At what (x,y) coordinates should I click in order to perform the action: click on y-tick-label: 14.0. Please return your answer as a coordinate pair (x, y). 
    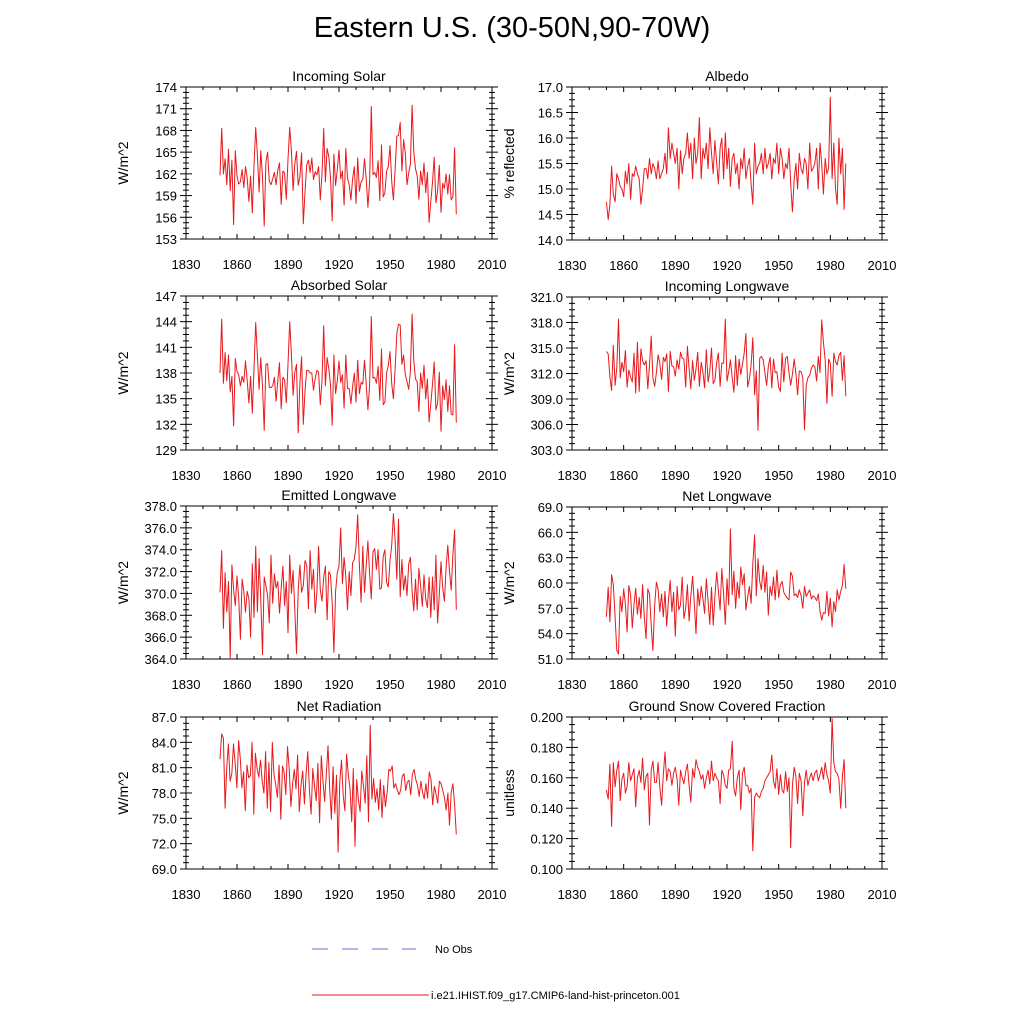
    Looking at the image, I should click on (550, 240).